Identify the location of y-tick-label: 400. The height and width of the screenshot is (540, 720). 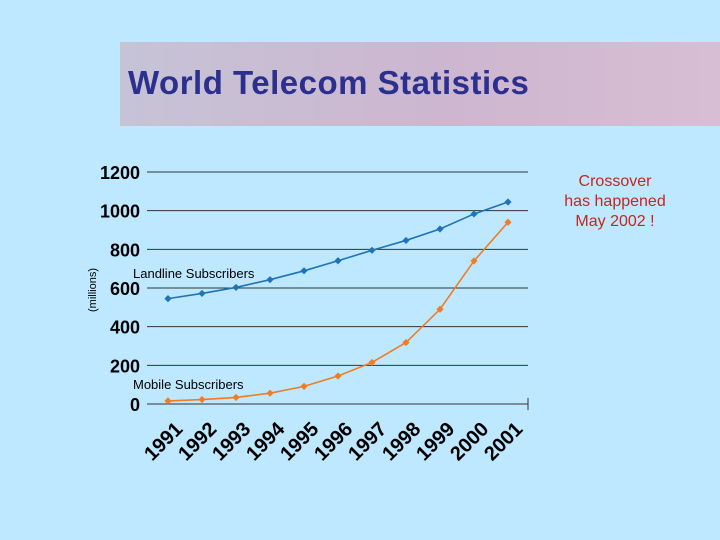
(125, 328).